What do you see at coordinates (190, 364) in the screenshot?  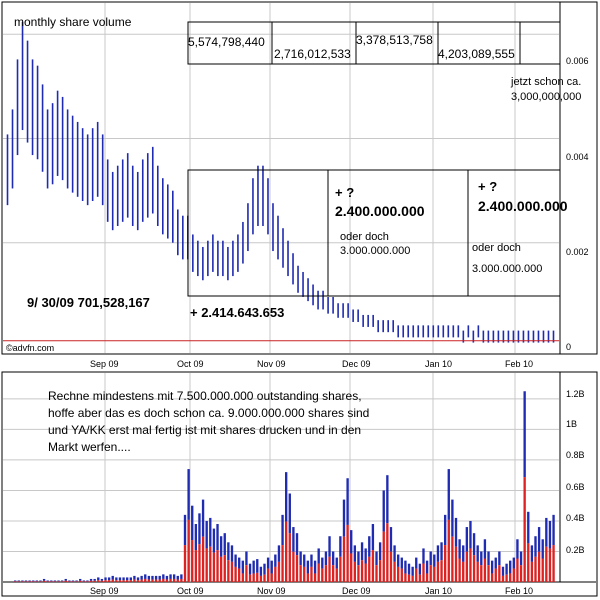 I see `price-x-tick: Oct 09` at bounding box center [190, 364].